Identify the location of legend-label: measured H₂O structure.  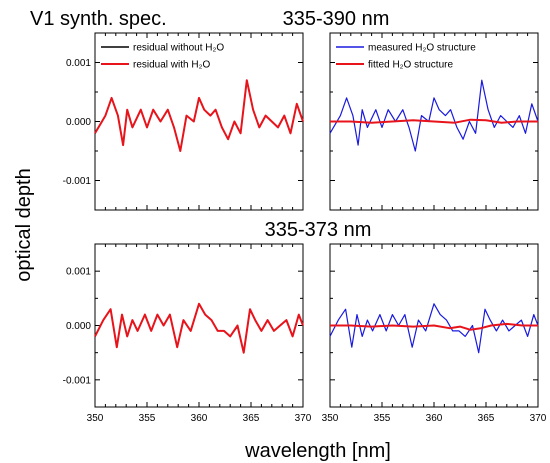
(422, 48).